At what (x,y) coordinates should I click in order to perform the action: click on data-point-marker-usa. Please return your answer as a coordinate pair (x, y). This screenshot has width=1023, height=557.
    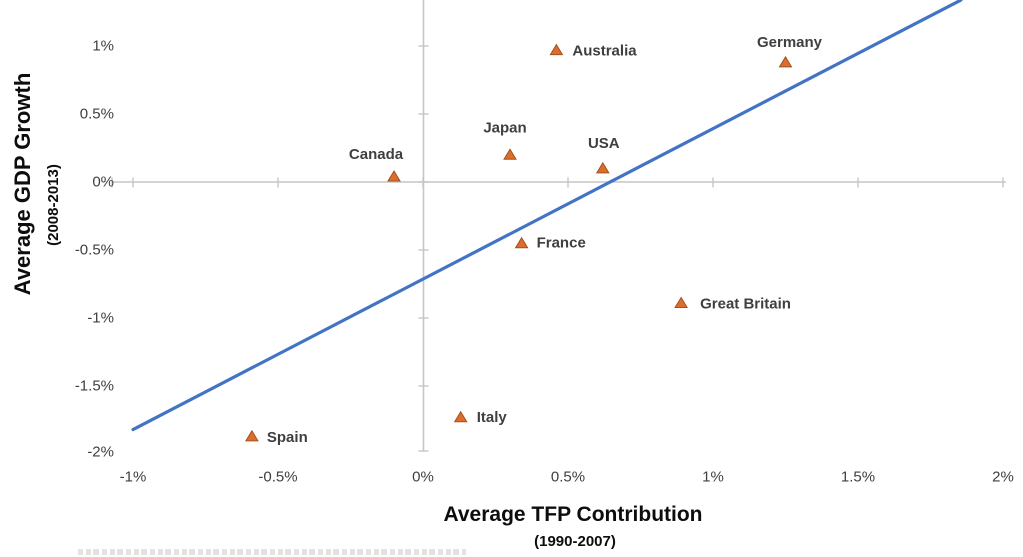
    Looking at the image, I should click on (602, 167).